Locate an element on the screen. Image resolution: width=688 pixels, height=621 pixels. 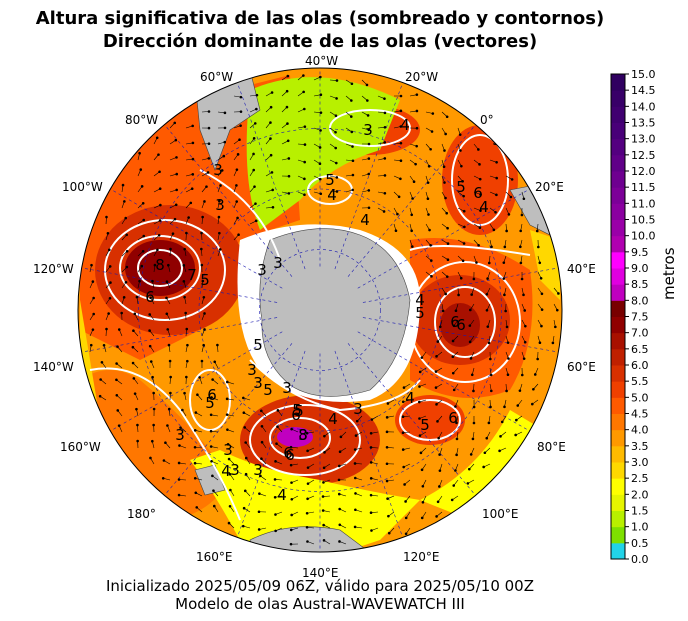
longitude-label: 40°W is located at coordinates (322, 61).